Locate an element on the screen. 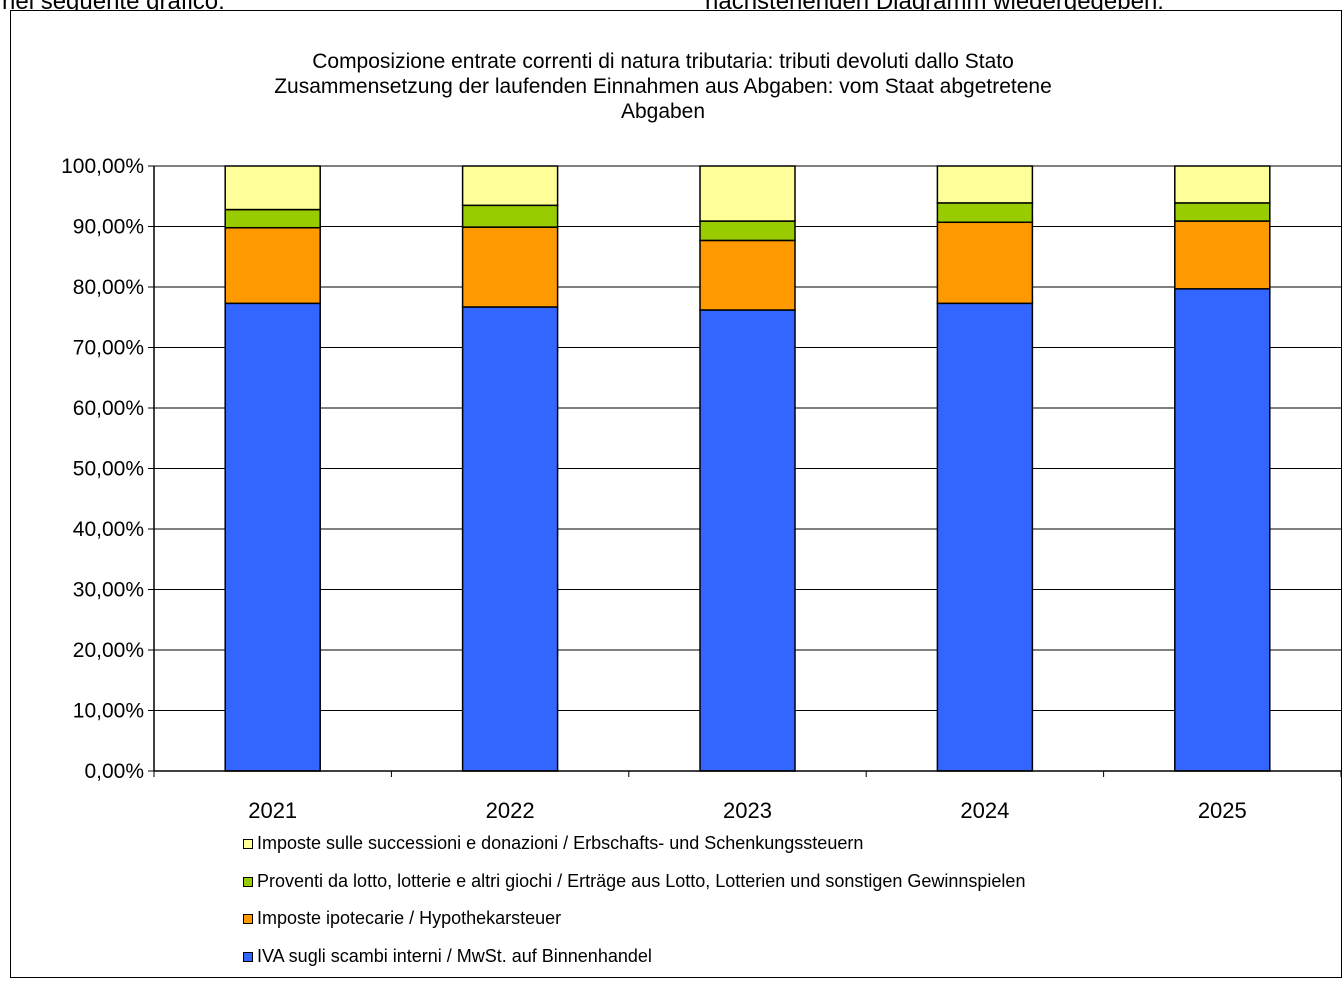 The height and width of the screenshot is (983, 1344). y-tick-label: 30,00% is located at coordinates (108, 590).